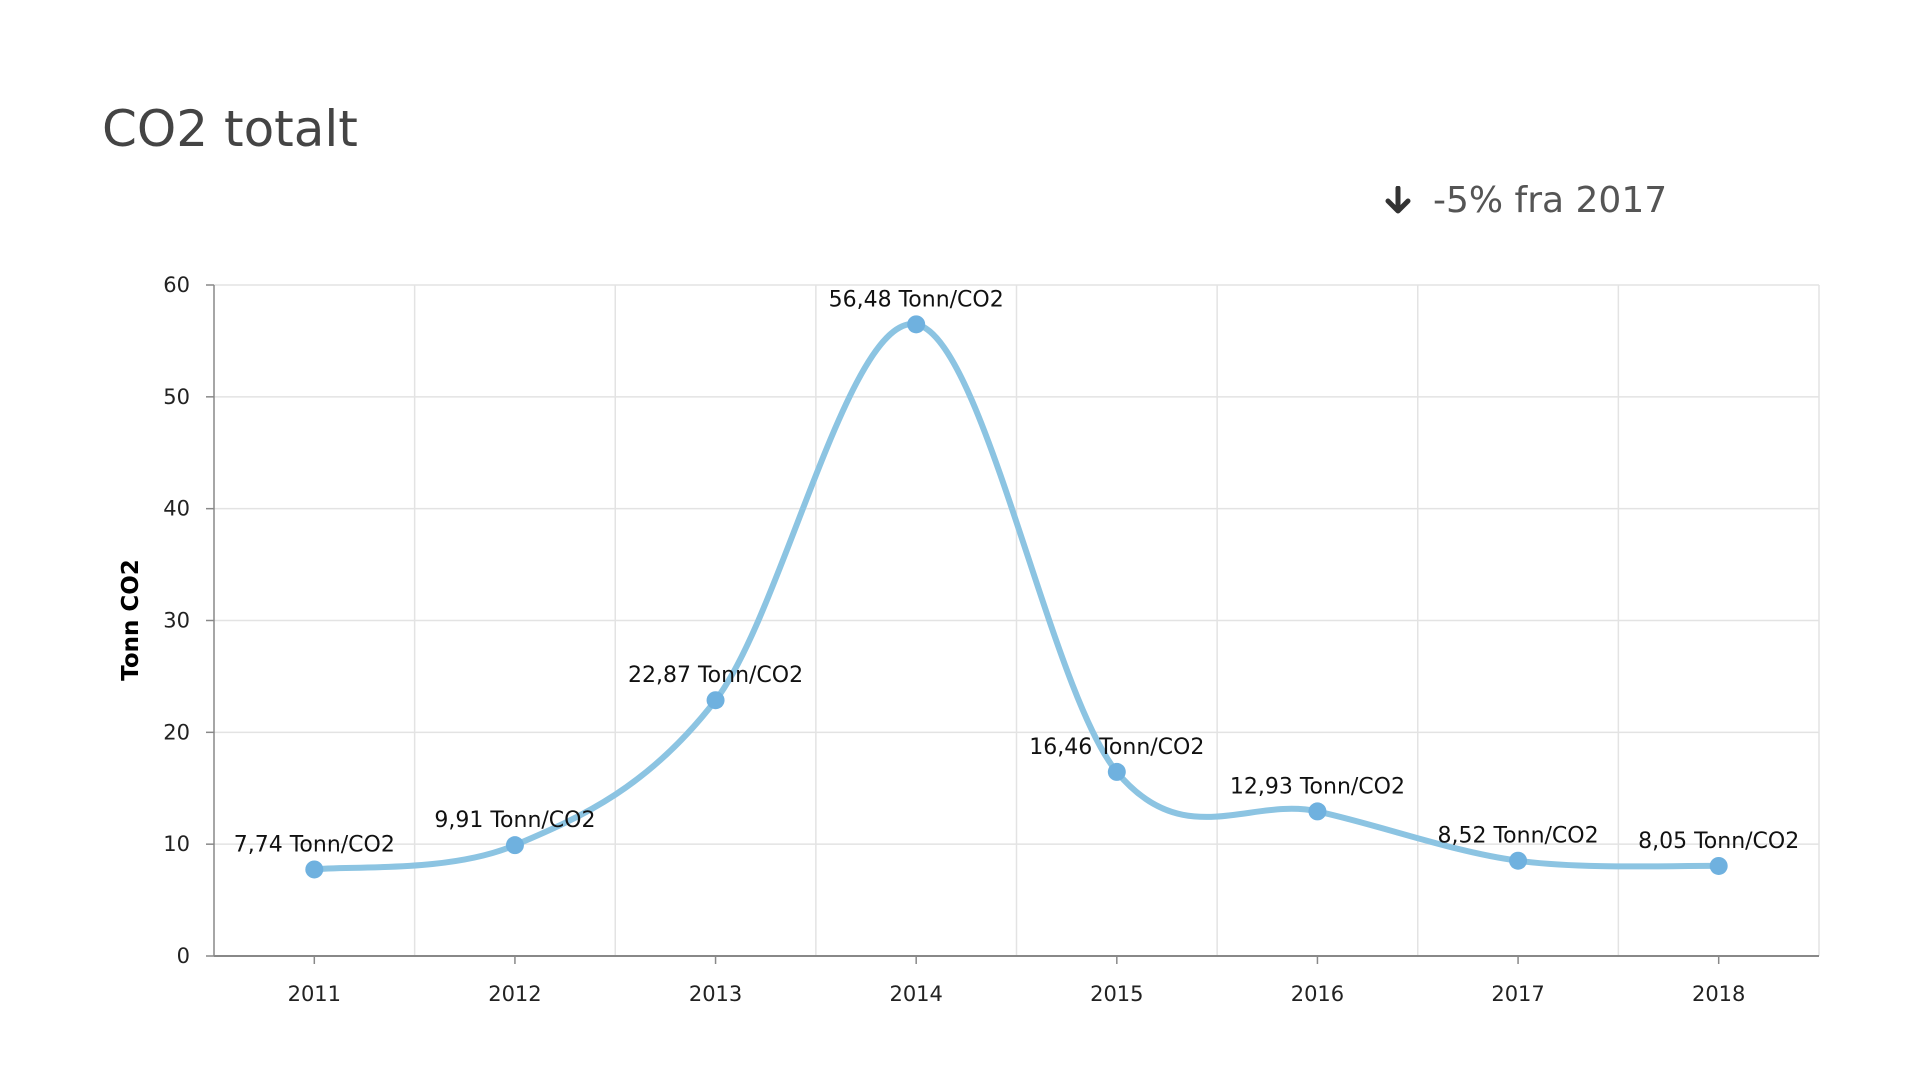 Image resolution: width=1920 pixels, height=1080 pixels. Describe the element at coordinates (1116, 747) in the screenshot. I see `data-label: 16,46 Tonn/CO2` at that location.